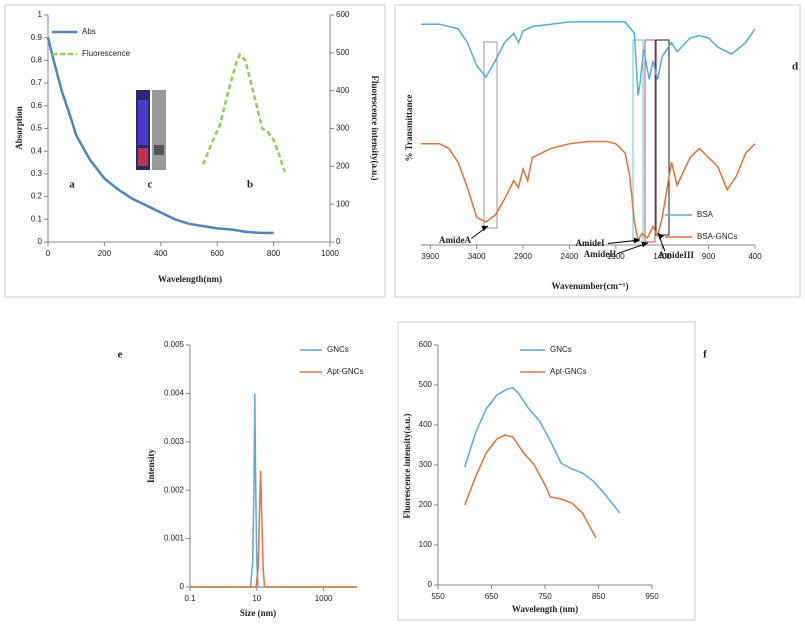  I want to click on x-tick-label: 900, so click(709, 256).